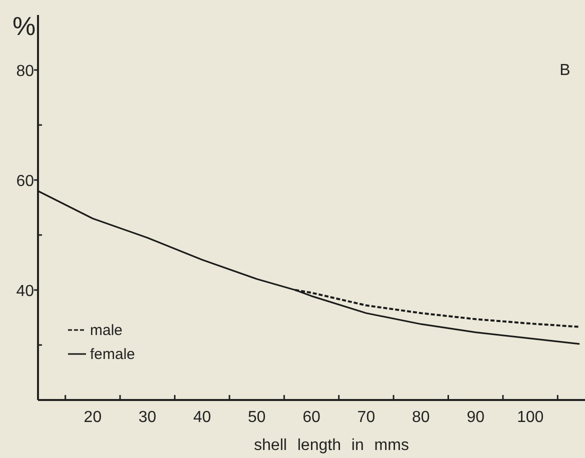 The width and height of the screenshot is (585, 458). I want to click on y-axis-title: %, so click(24, 26).